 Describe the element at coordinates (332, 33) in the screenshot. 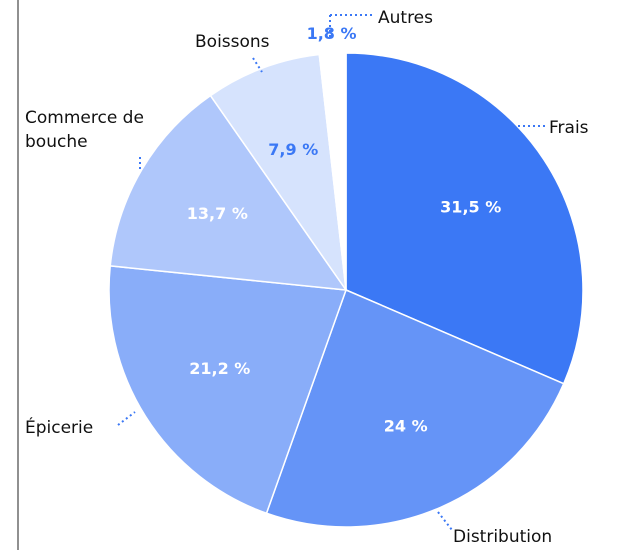

I see `value-label: 1,8 %` at that location.